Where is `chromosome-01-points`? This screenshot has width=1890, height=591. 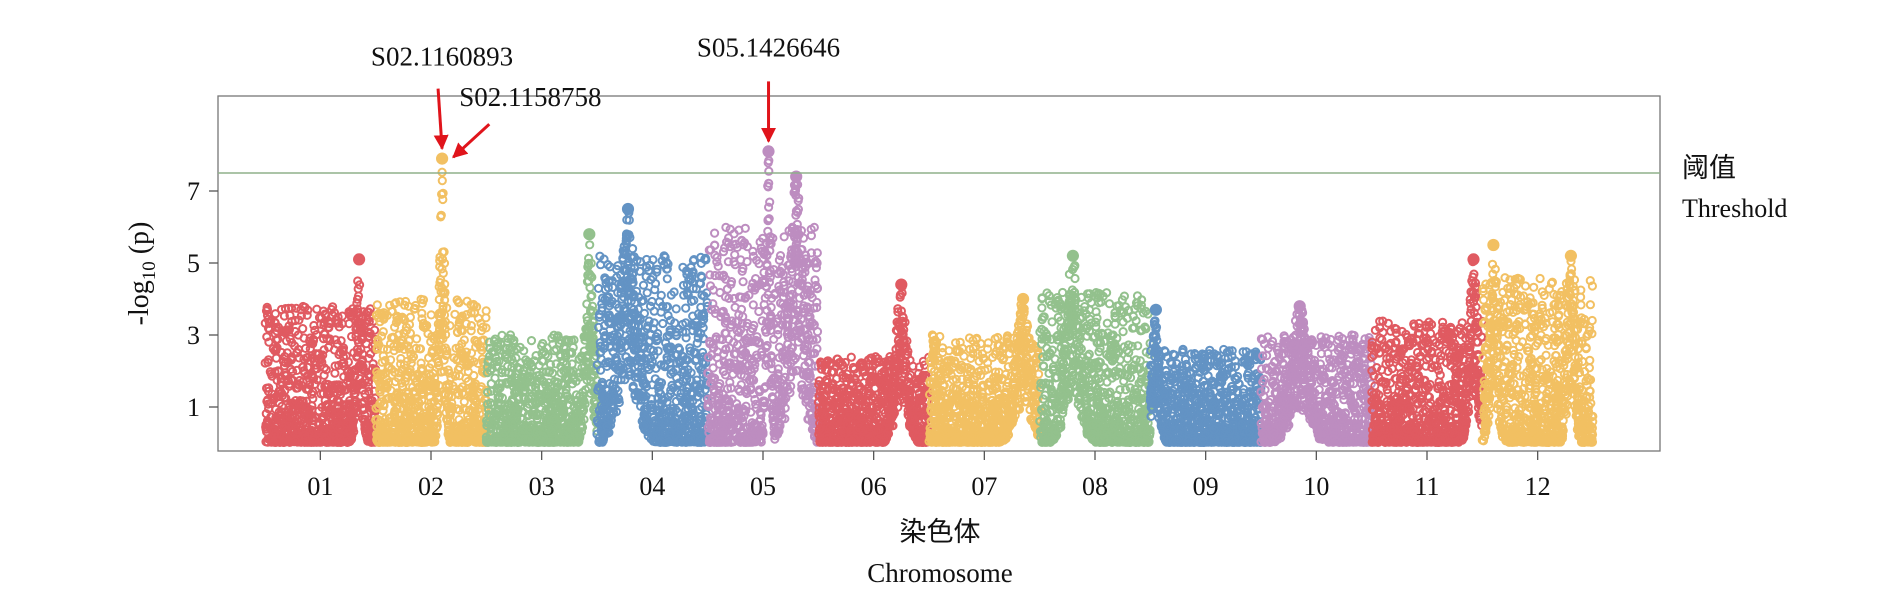
chromosome-01-points is located at coordinates (320, 350).